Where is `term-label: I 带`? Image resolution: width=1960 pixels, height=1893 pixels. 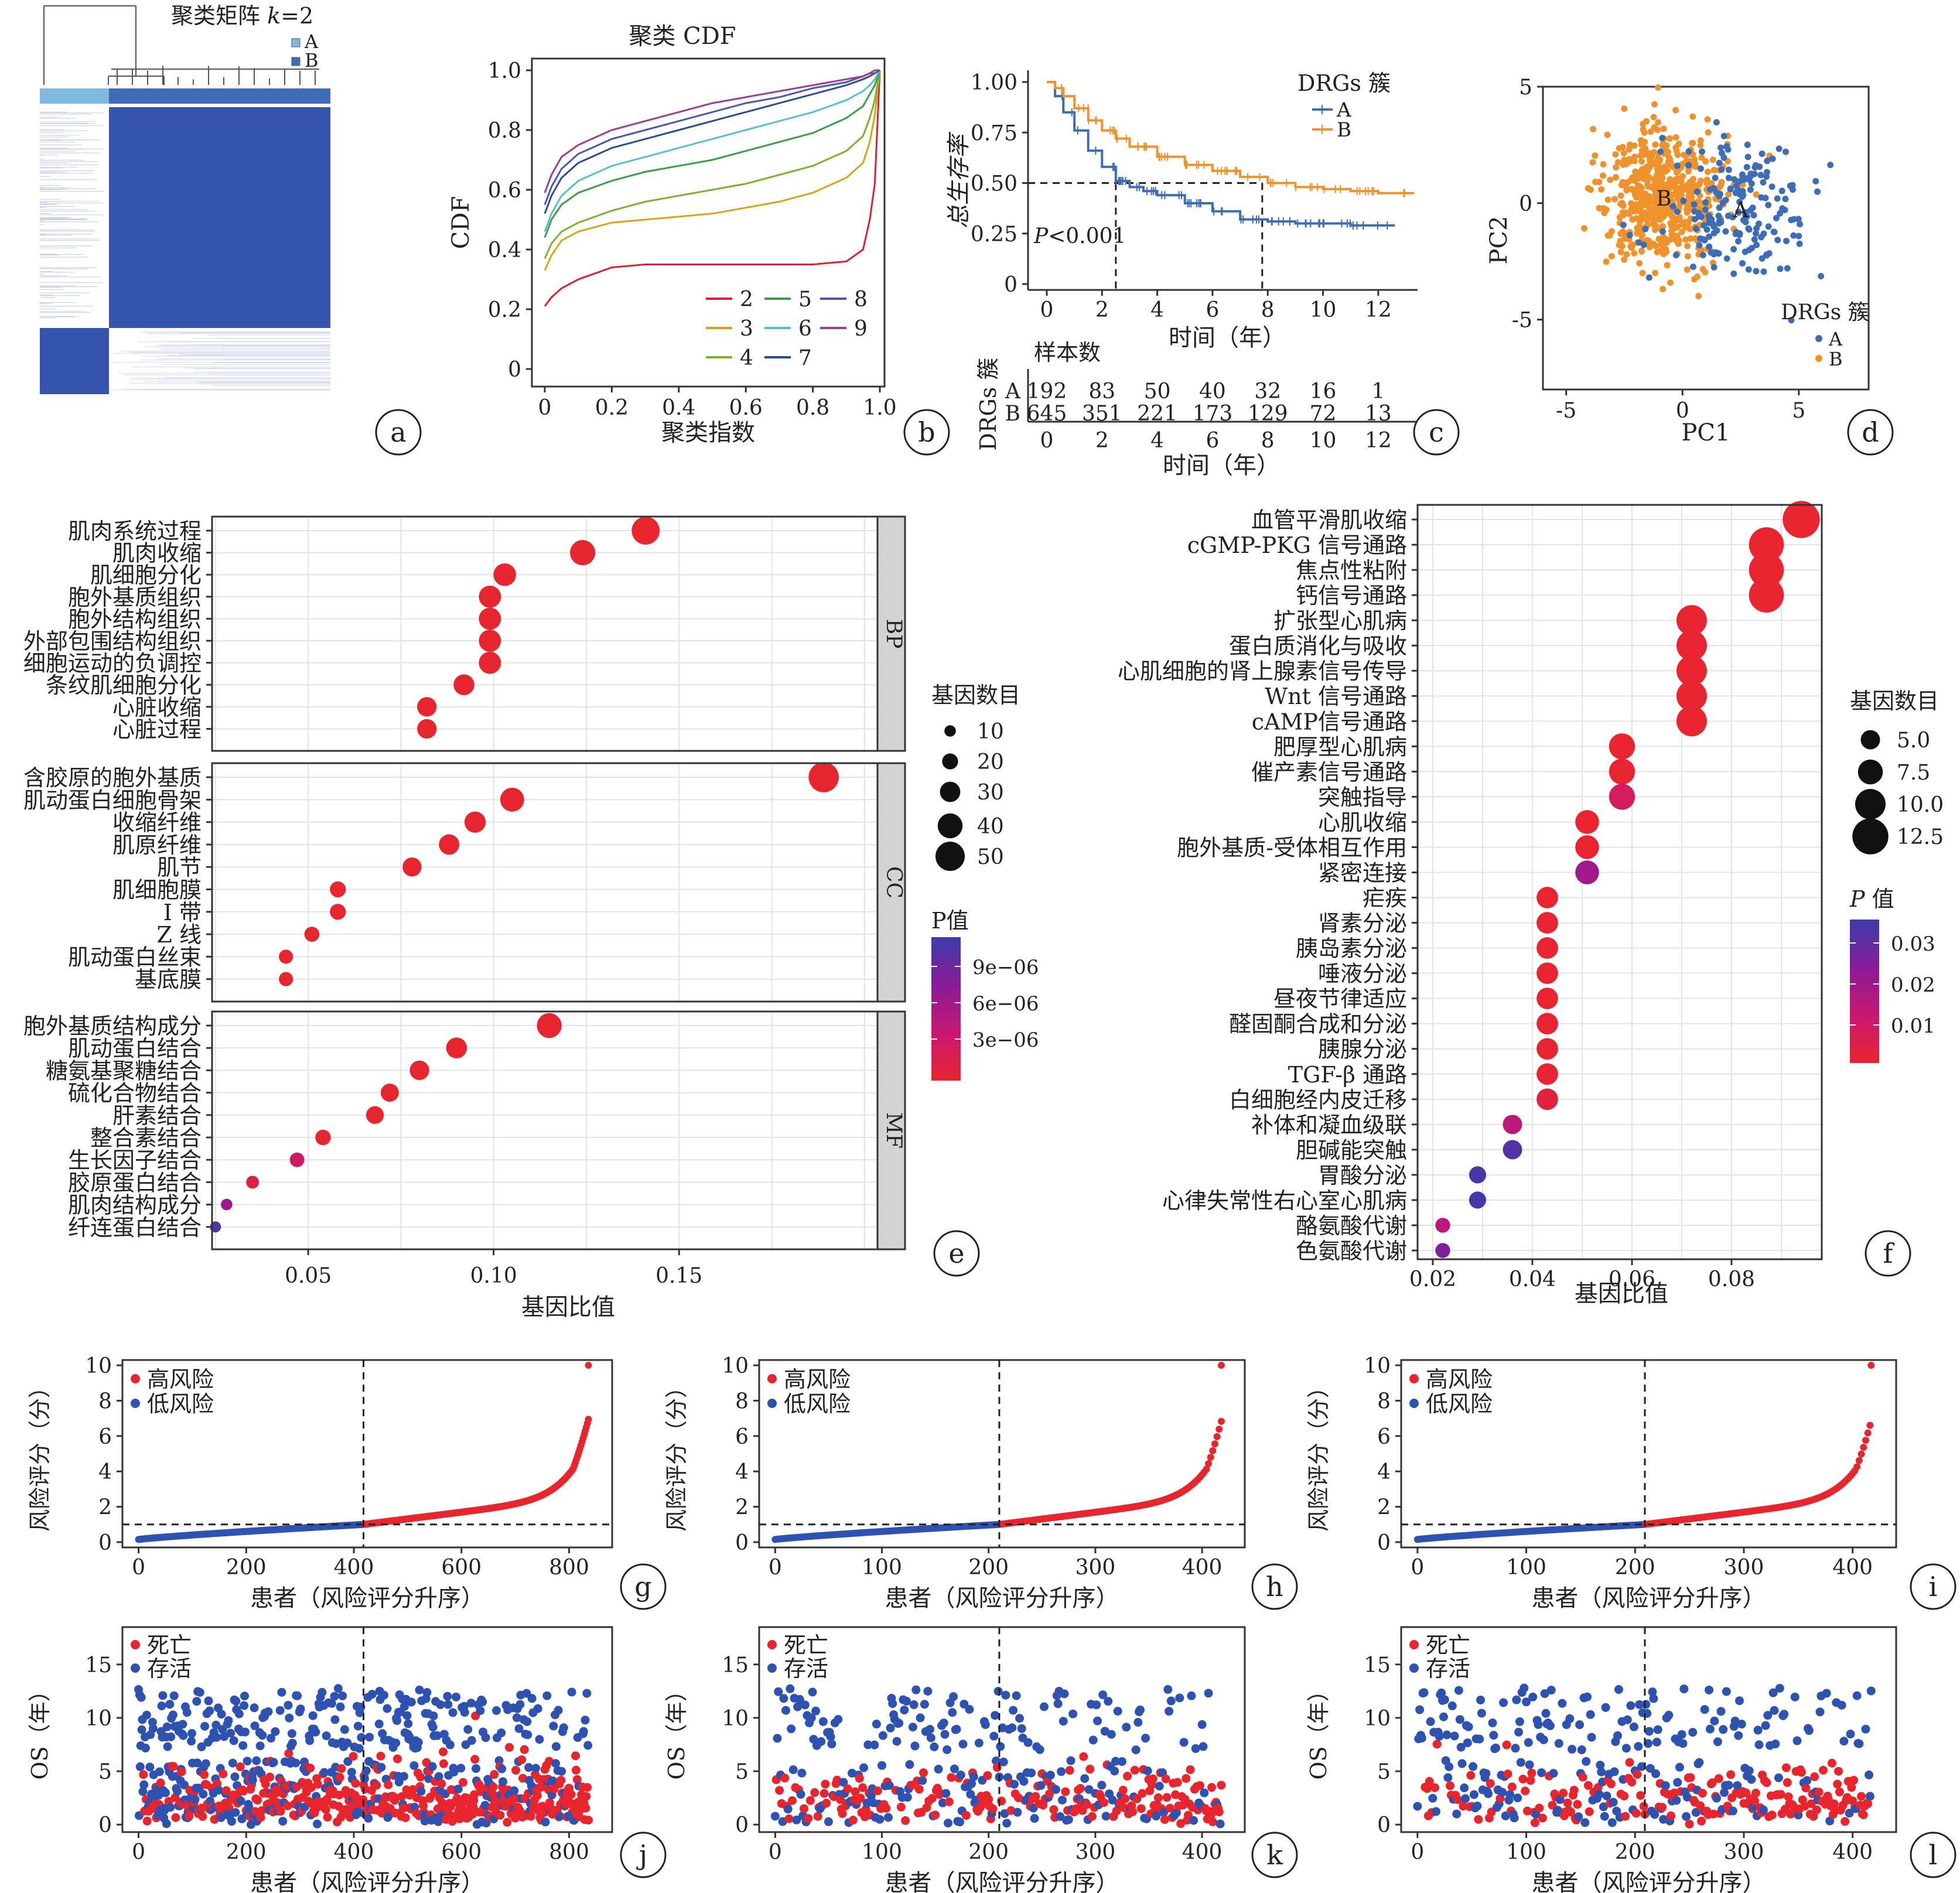
term-label: I 带 is located at coordinates (182, 913).